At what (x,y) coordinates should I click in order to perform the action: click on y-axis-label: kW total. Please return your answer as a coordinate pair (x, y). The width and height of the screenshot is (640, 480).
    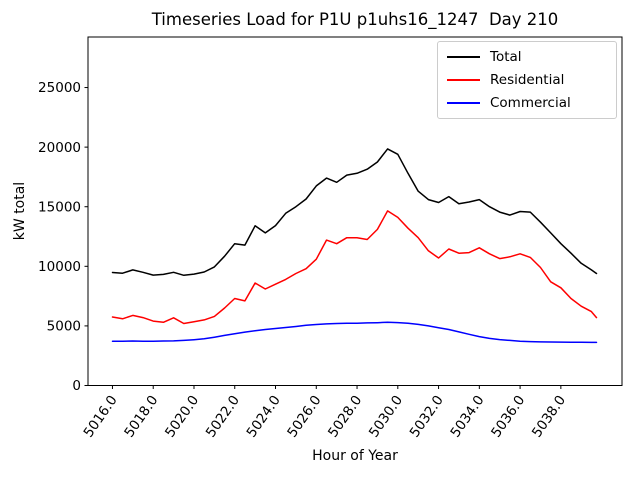
    Looking at the image, I should click on (20, 211).